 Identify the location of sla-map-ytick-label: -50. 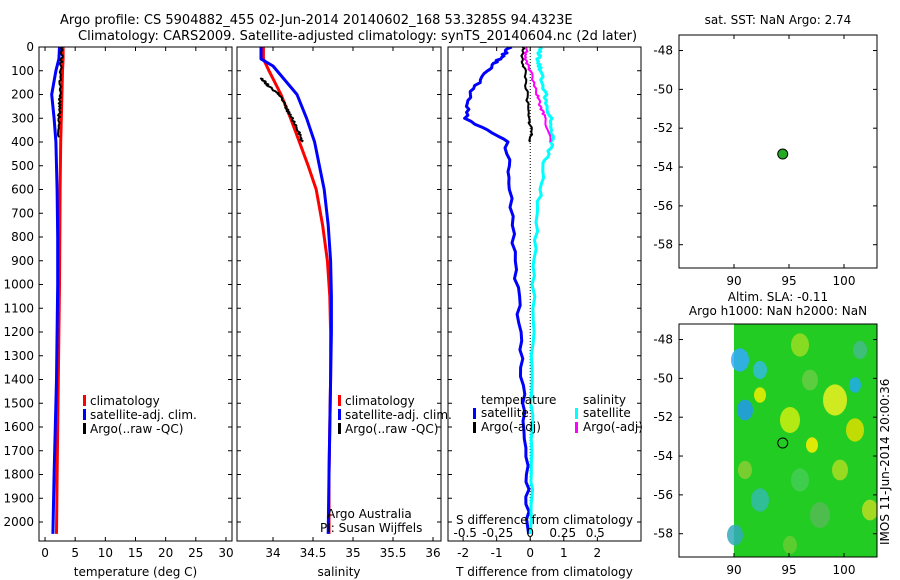
(663, 378).